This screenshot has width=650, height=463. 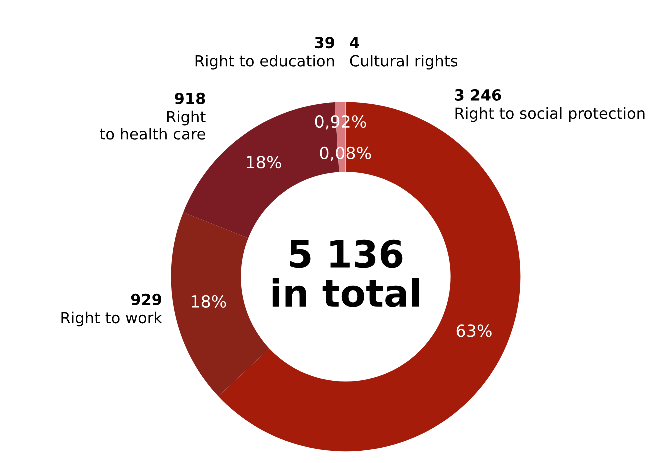 What do you see at coordinates (153, 125) in the screenshot?
I see `slice-label: Right to health care` at bounding box center [153, 125].